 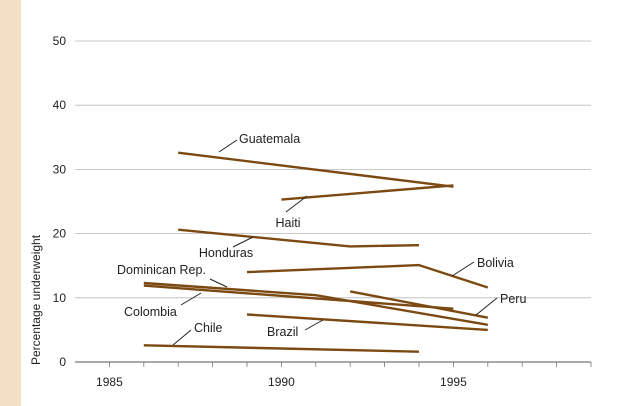 I want to click on y-tick-label-20: 20, so click(x=60, y=234).